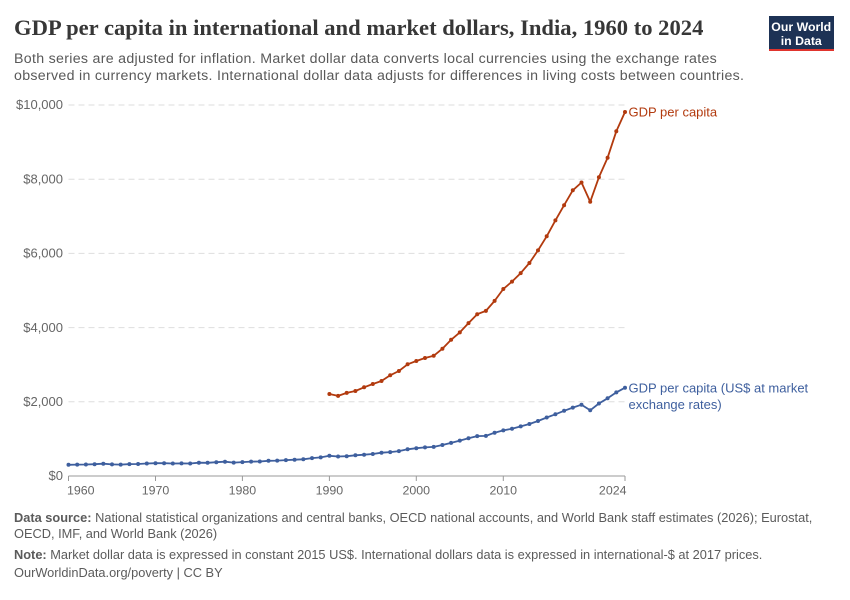 The width and height of the screenshot is (850, 600). What do you see at coordinates (56, 475) in the screenshot?
I see `svg-text: $0` at bounding box center [56, 475].